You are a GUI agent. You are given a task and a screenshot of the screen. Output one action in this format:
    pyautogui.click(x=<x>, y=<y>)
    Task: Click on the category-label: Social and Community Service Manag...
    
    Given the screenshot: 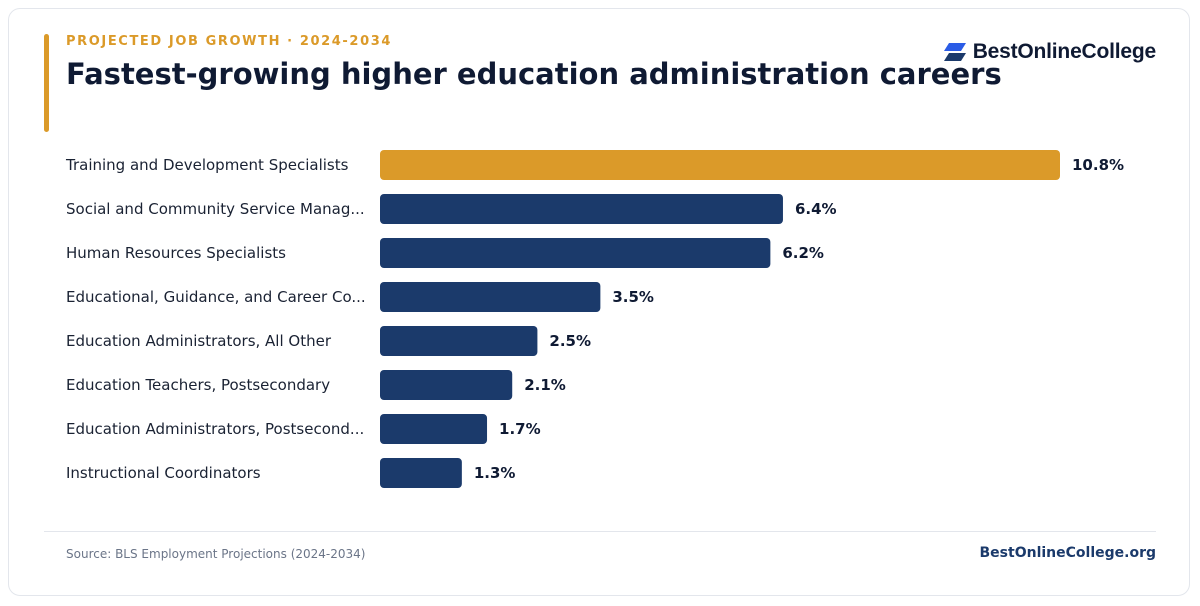 What is the action you would take?
    pyautogui.click(x=215, y=209)
    